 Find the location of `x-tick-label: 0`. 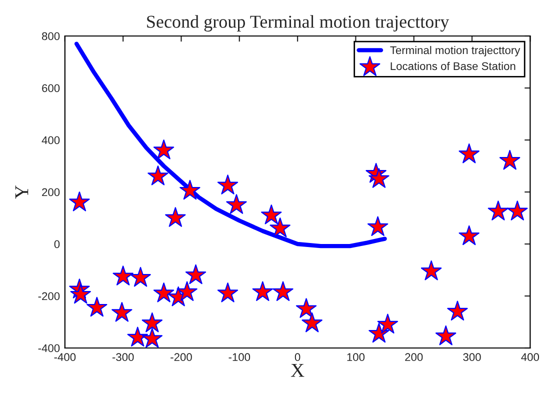

x-tick-label: 0 is located at coordinates (297, 357).